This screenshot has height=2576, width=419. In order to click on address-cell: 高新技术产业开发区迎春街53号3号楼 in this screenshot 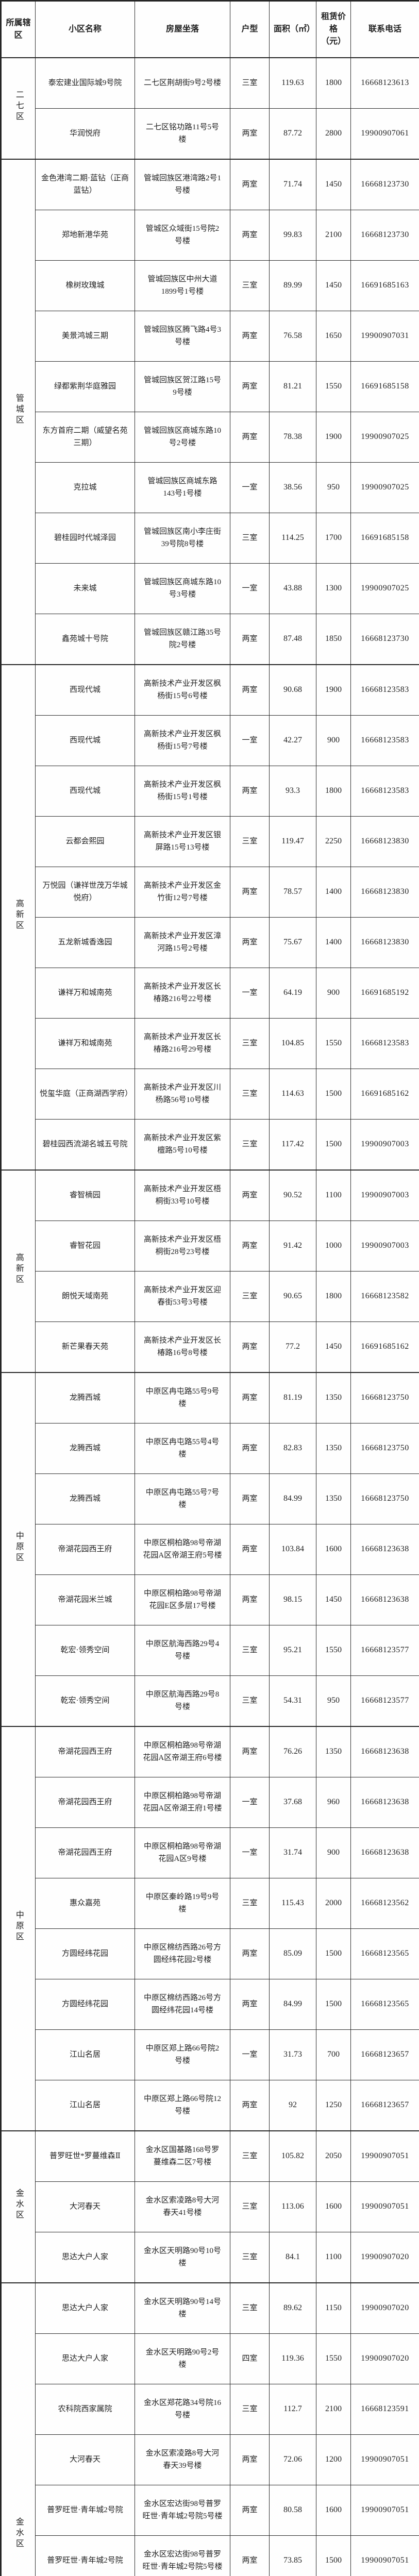, I will do `click(182, 1296)`.